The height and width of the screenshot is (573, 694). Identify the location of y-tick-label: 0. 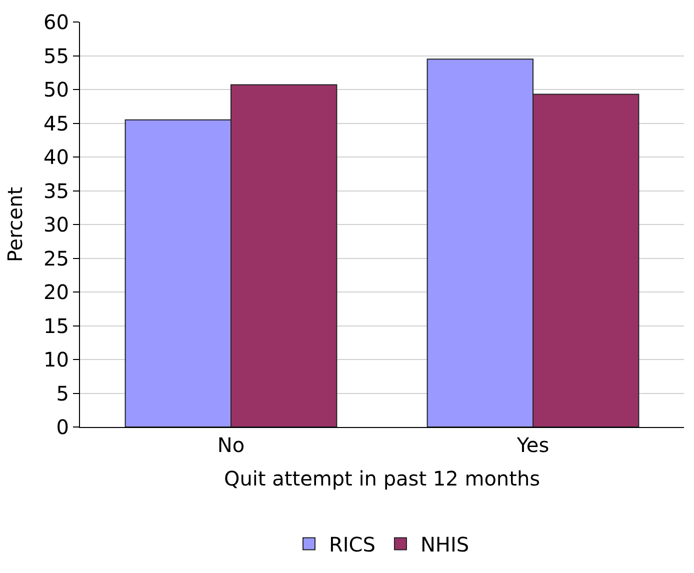
(62, 427).